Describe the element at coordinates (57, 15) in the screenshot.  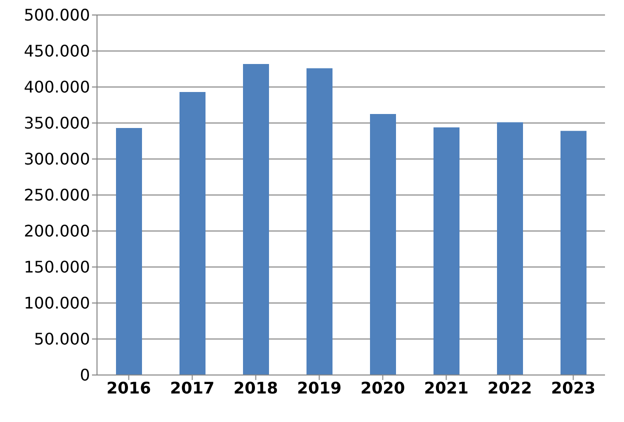
I see `y-tick-label: 500.000` at that location.